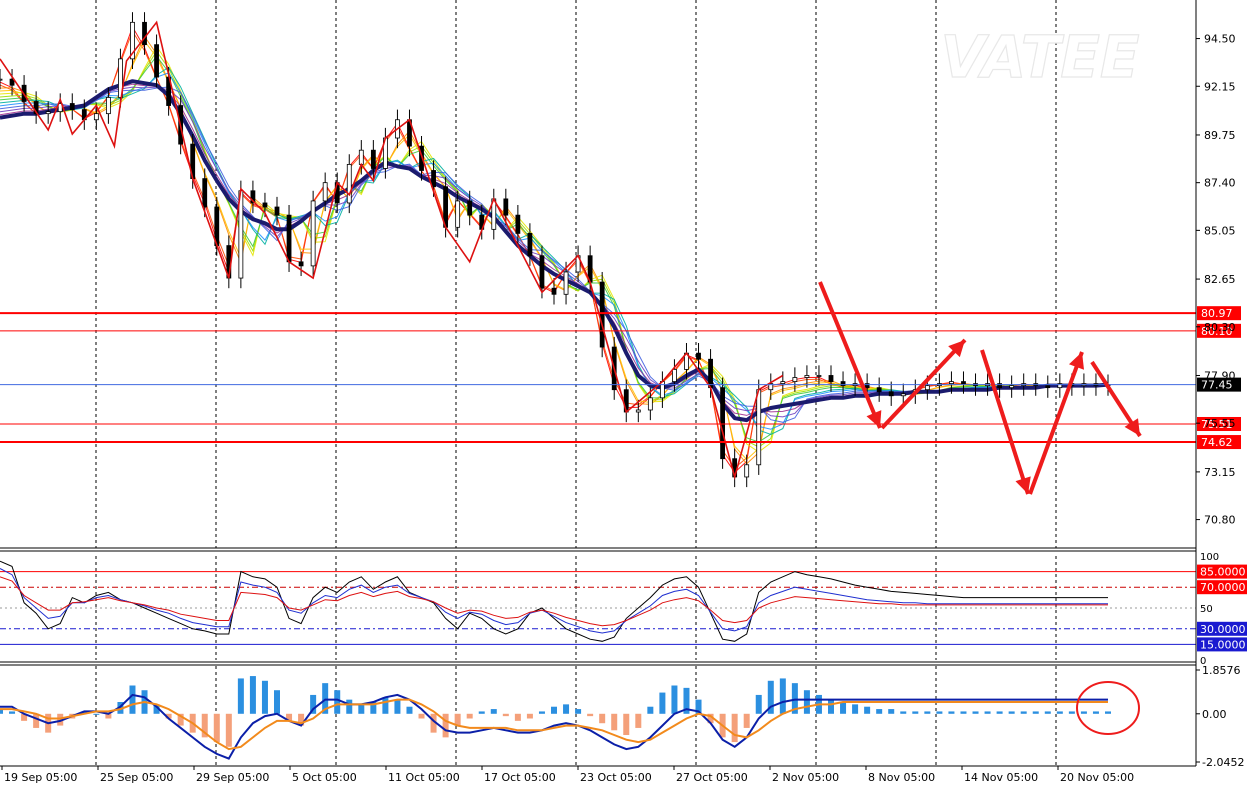 The height and width of the screenshot is (793, 1247). What do you see at coordinates (1217, 313) in the screenshot?
I see `level-label: 80.97` at bounding box center [1217, 313].